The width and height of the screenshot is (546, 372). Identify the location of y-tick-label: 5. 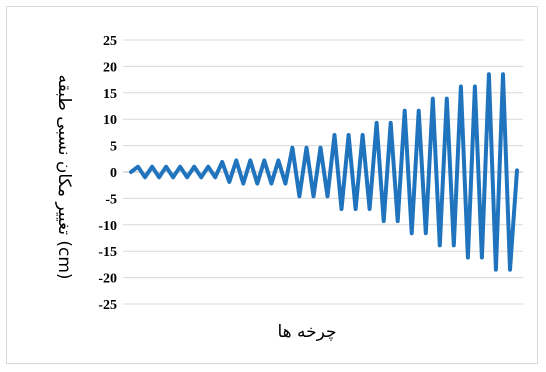
(113, 147).